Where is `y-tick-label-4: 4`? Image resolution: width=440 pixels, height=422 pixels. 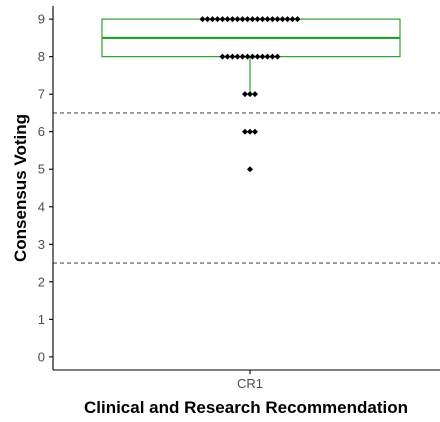
y-tick-label-4: 4 is located at coordinates (41, 206).